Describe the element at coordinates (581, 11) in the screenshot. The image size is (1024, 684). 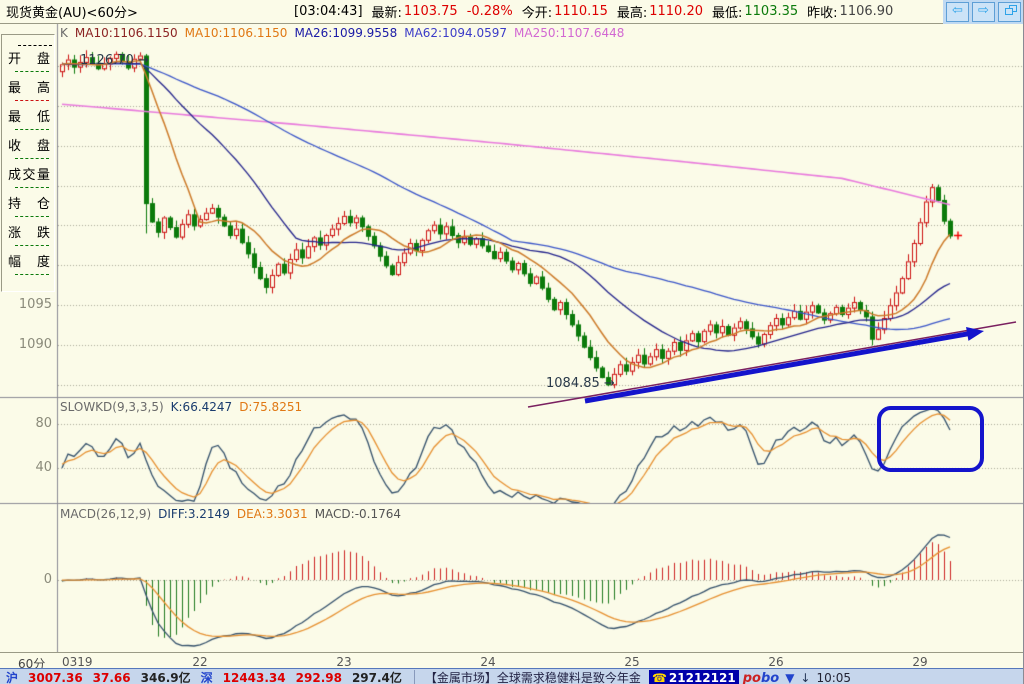
I see `quote-field-6: 1110.15` at that location.